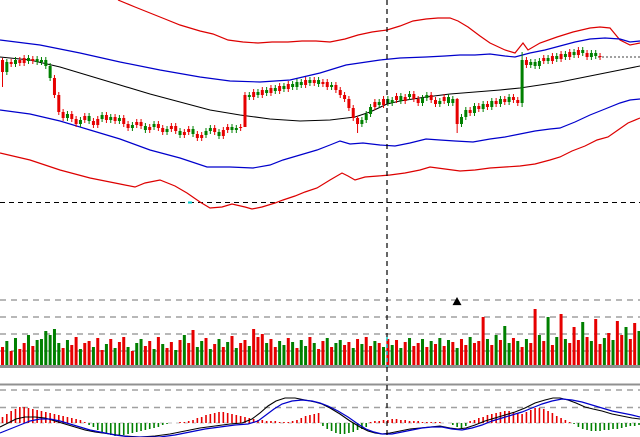 This screenshot has width=640, height=437. What do you see at coordinates (378, 27) in the screenshot?
I see `outer-upper-band` at bounding box center [378, 27].